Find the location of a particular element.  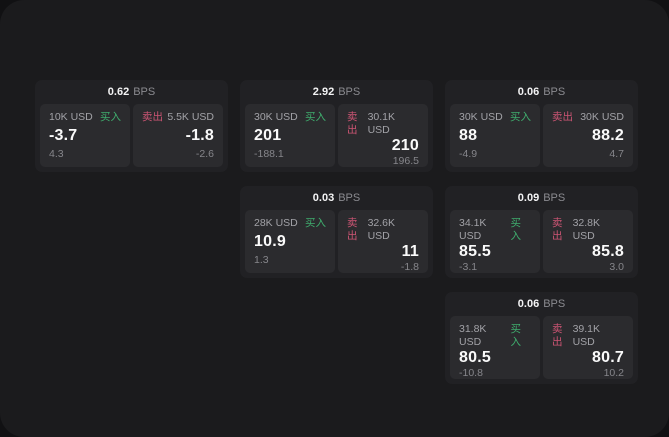

sell-delta: -1.8 is located at coordinates (409, 267).